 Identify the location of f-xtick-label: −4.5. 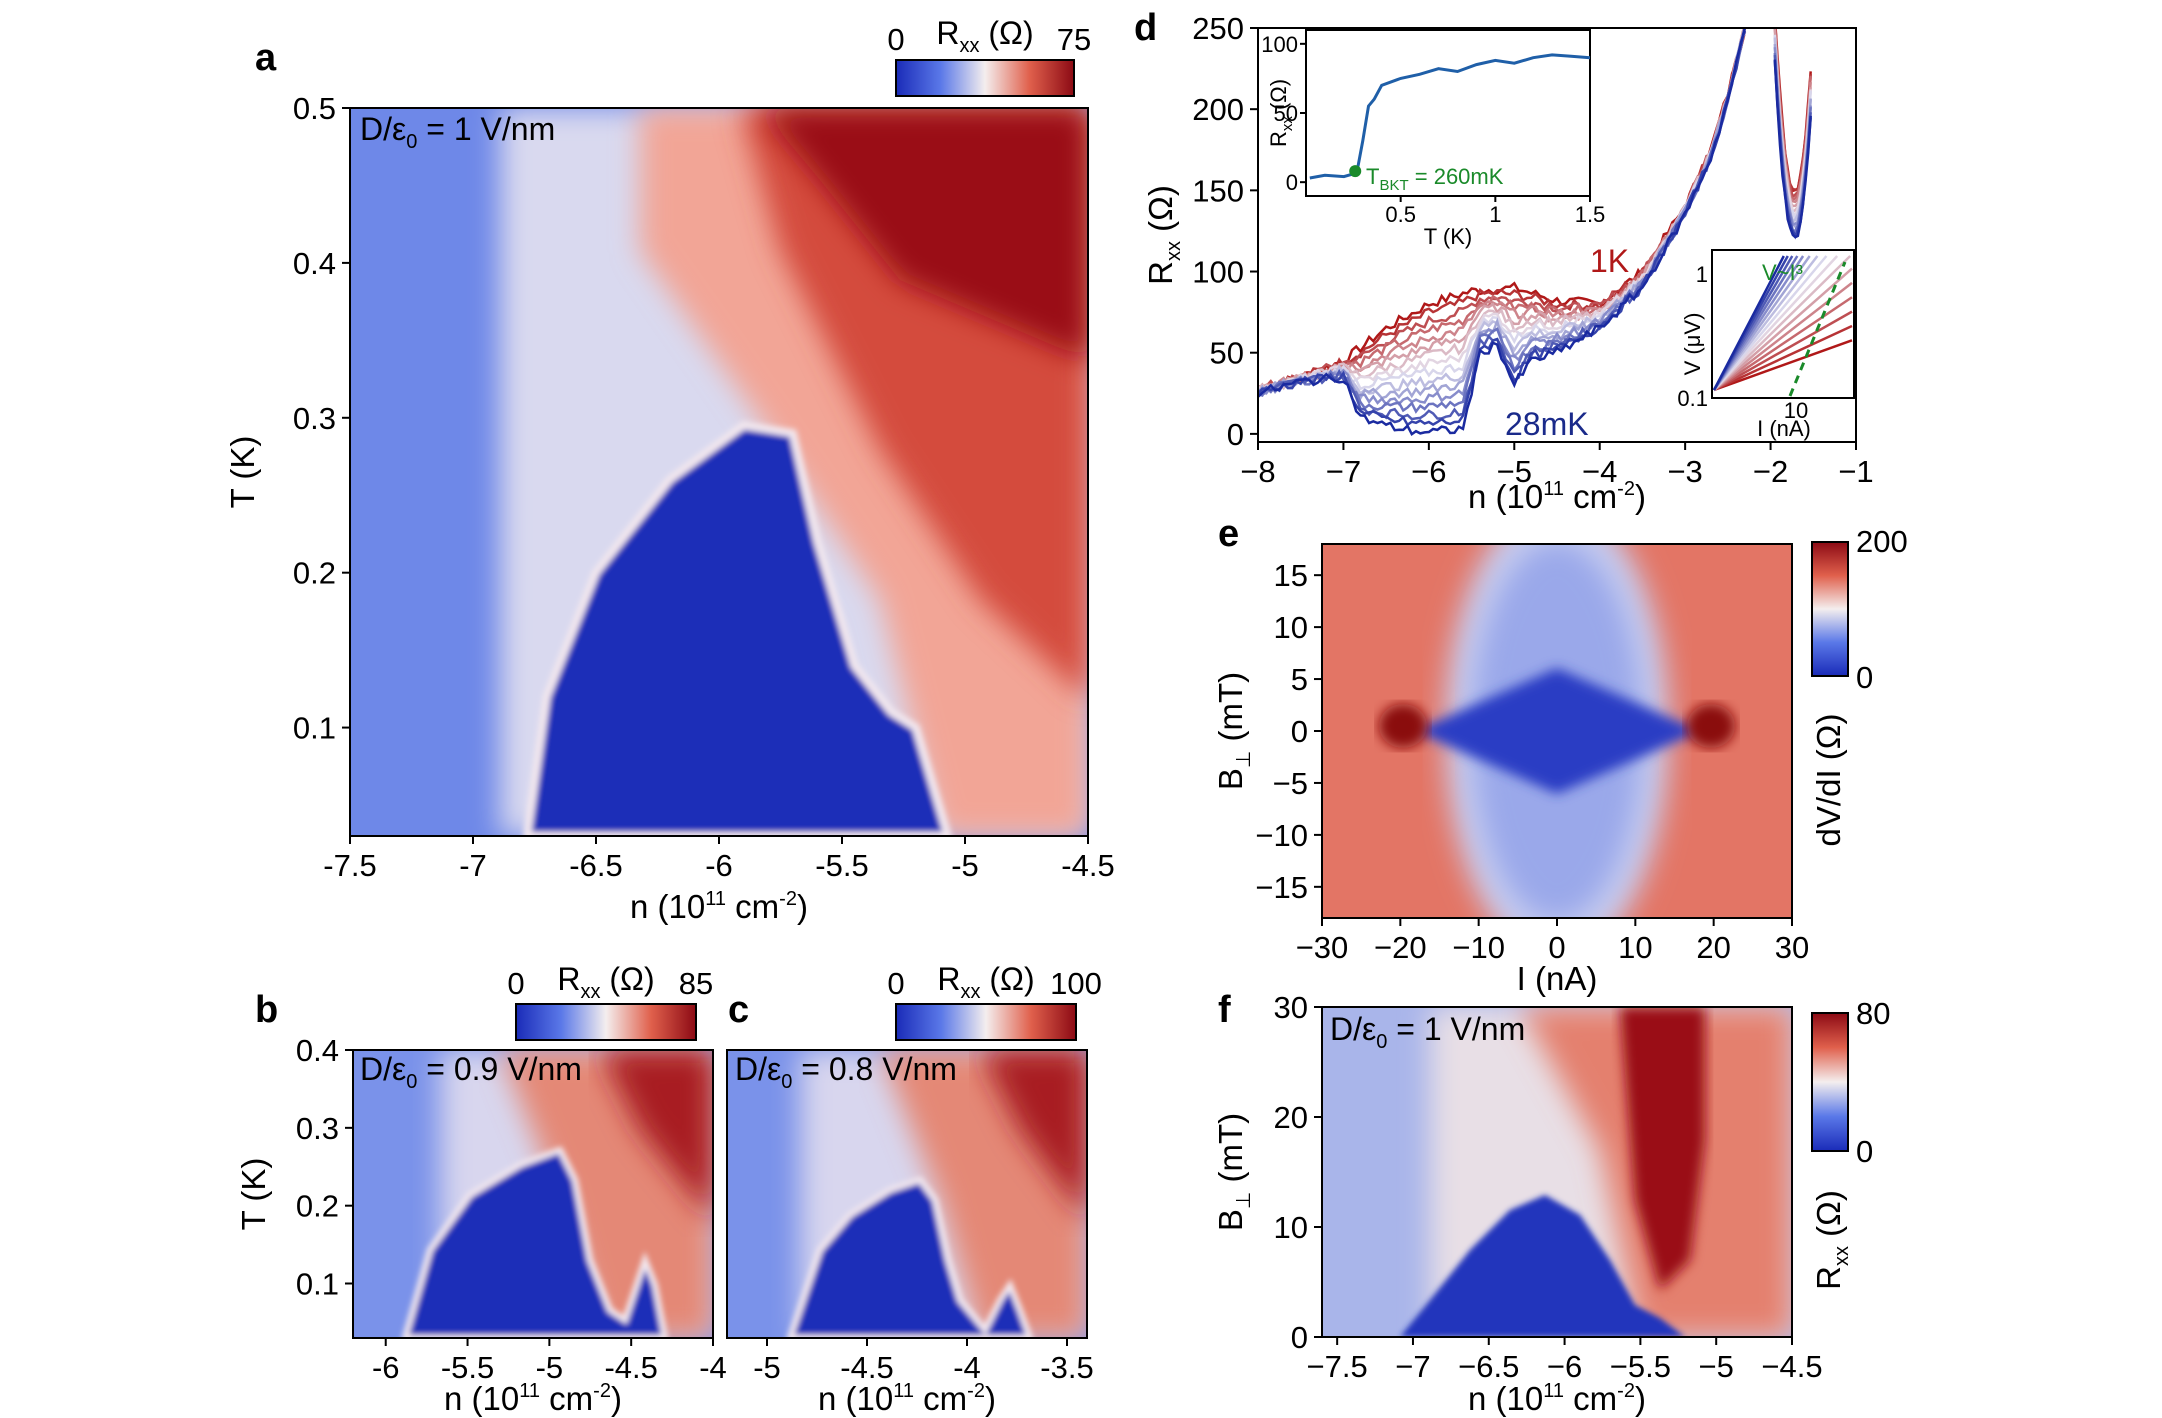
(1791, 1366).